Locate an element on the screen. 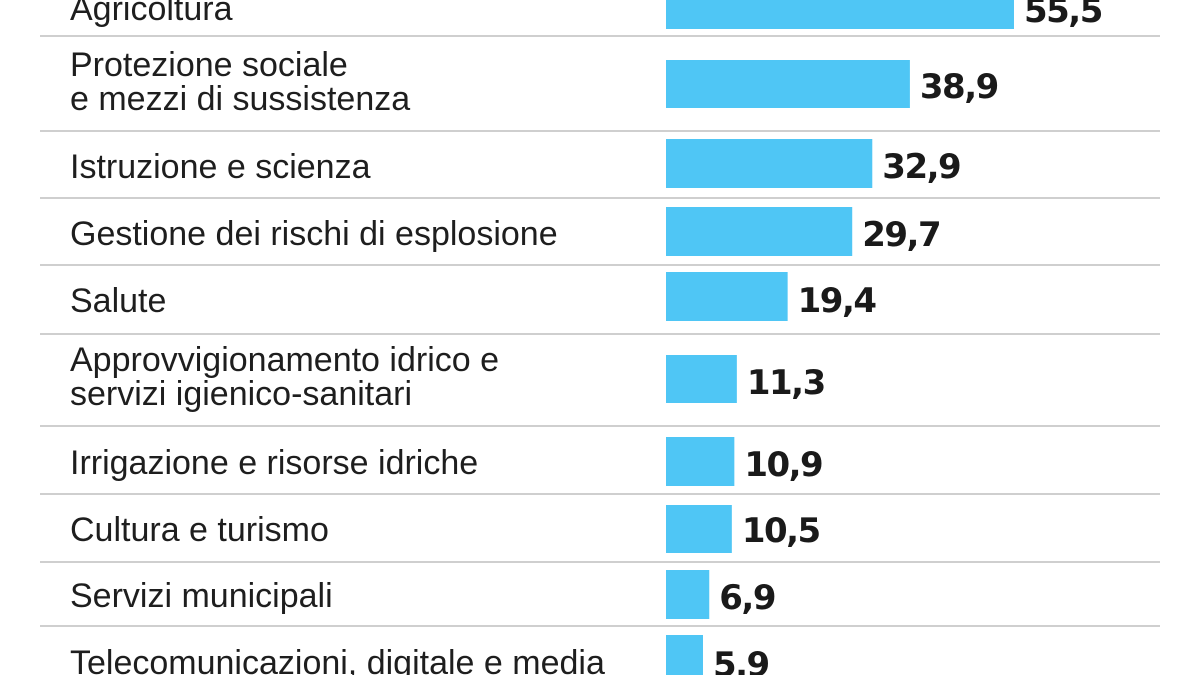  category-label-row-8: Cultura e turismo is located at coordinates (199, 530).